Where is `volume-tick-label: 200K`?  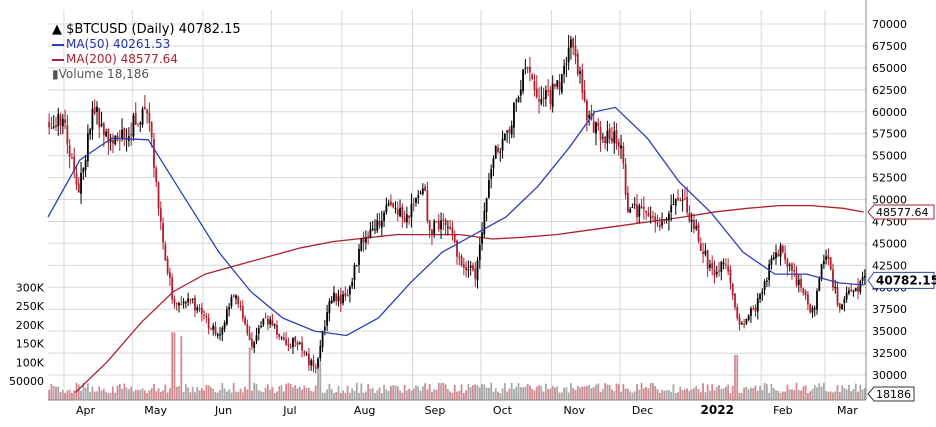
volume-tick-label: 200K is located at coordinates (30, 325).